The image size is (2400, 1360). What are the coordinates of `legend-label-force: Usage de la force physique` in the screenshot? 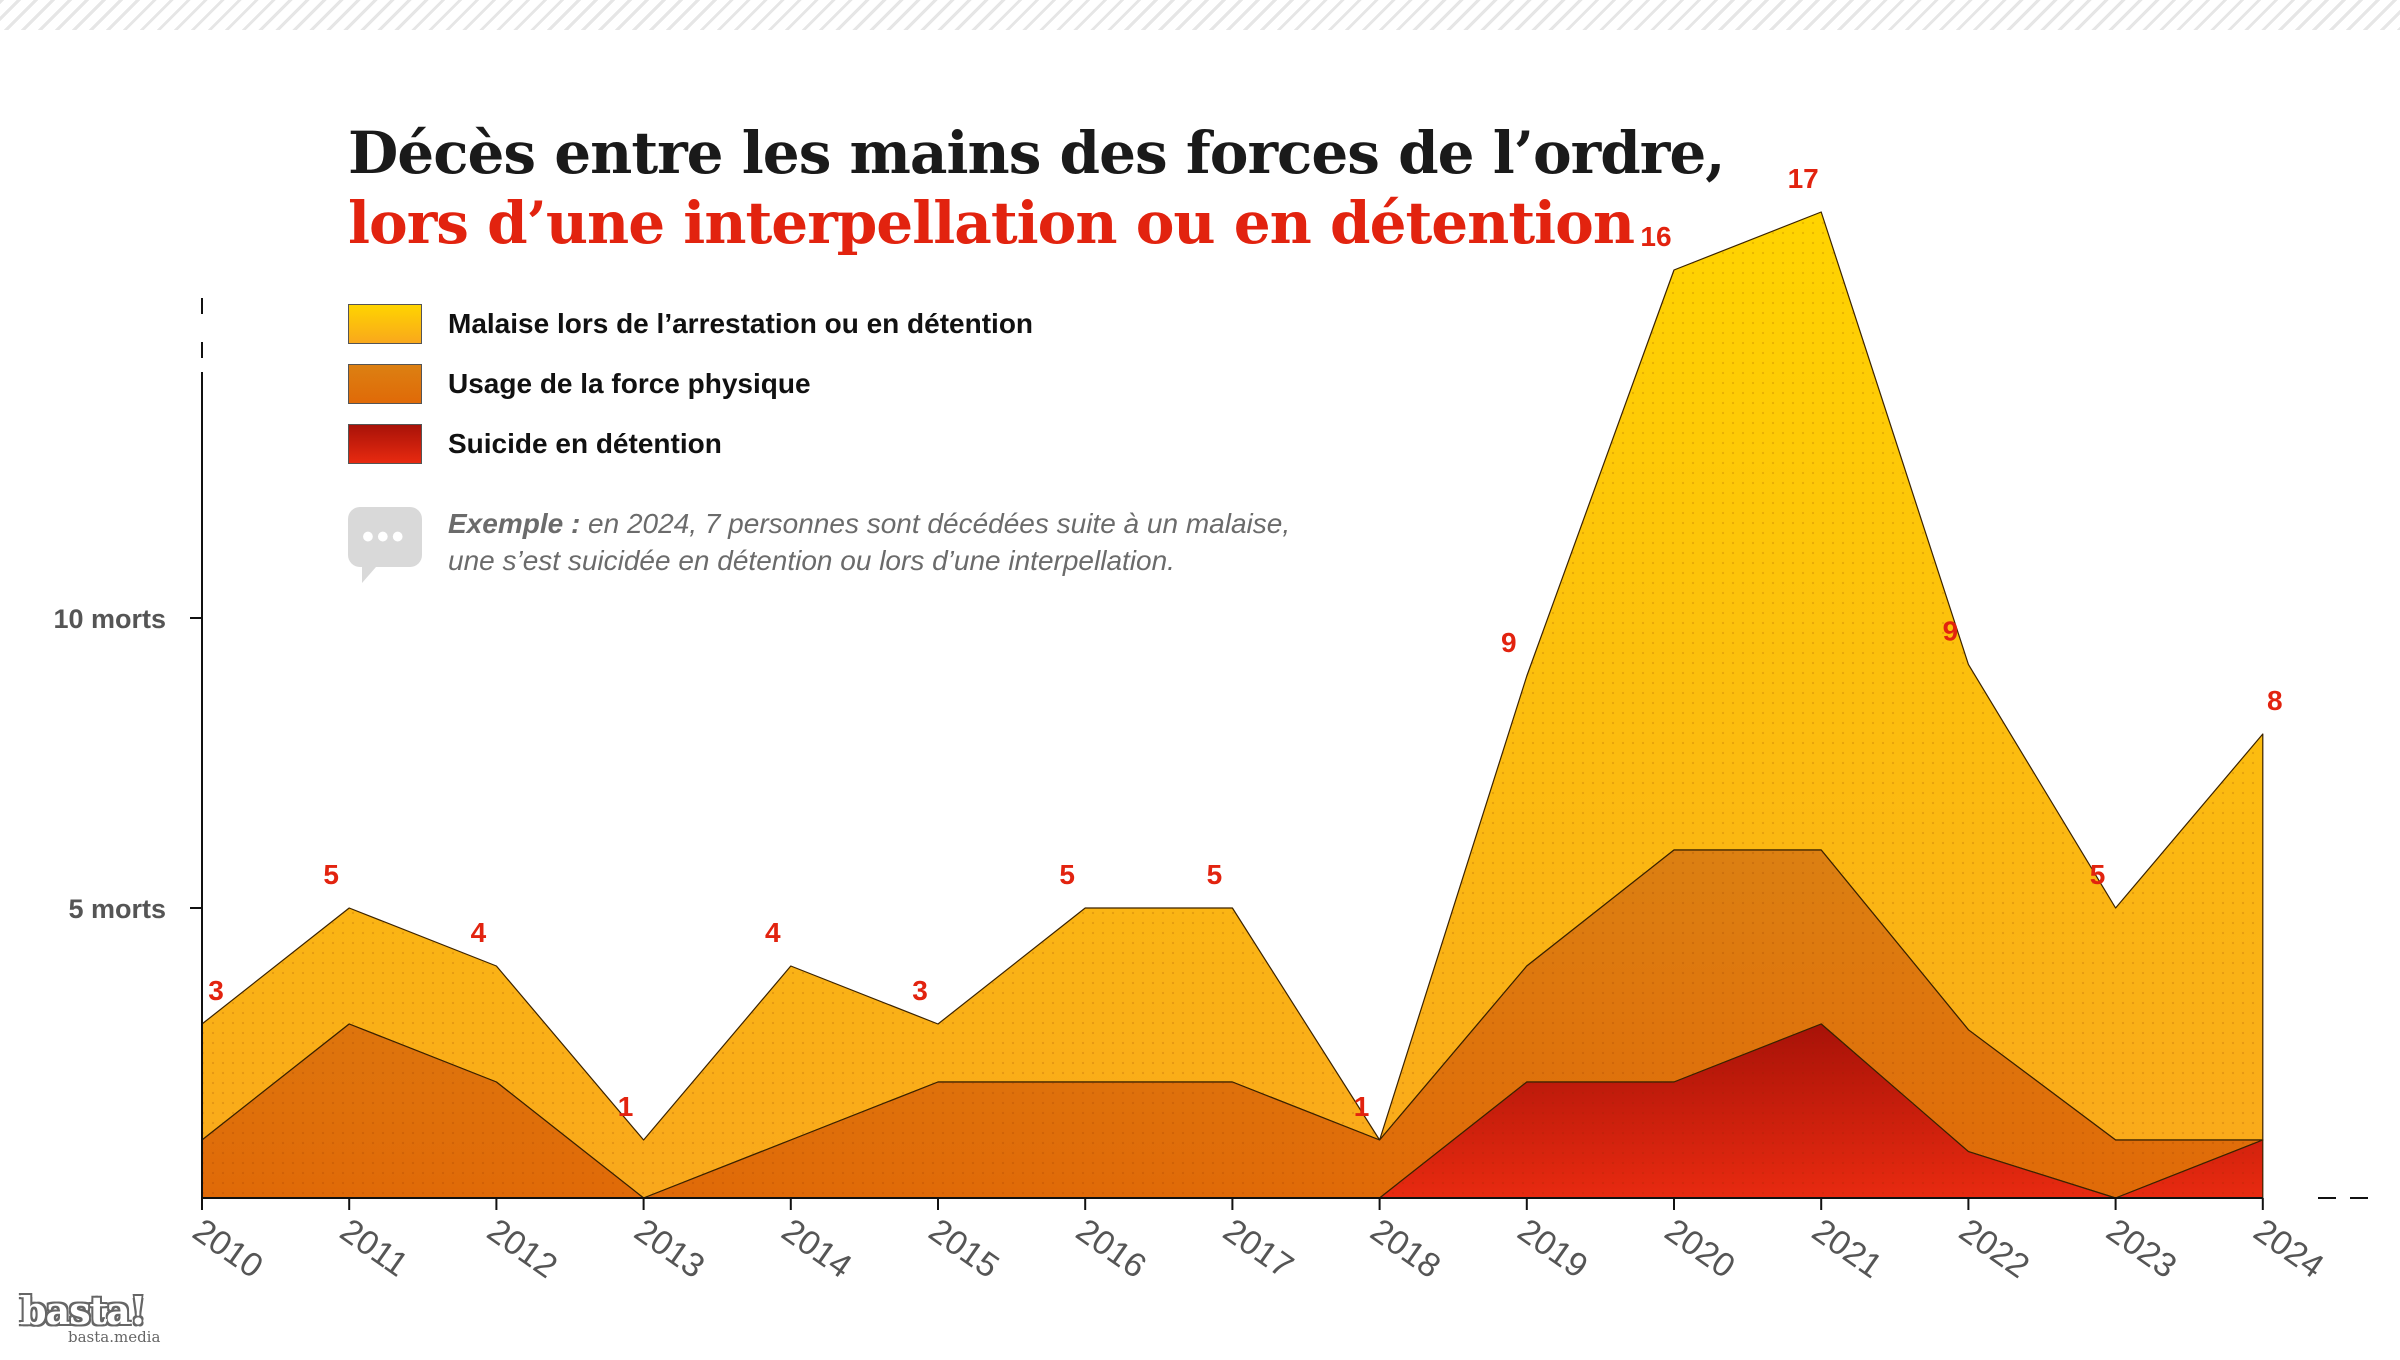 It's located at (629, 383).